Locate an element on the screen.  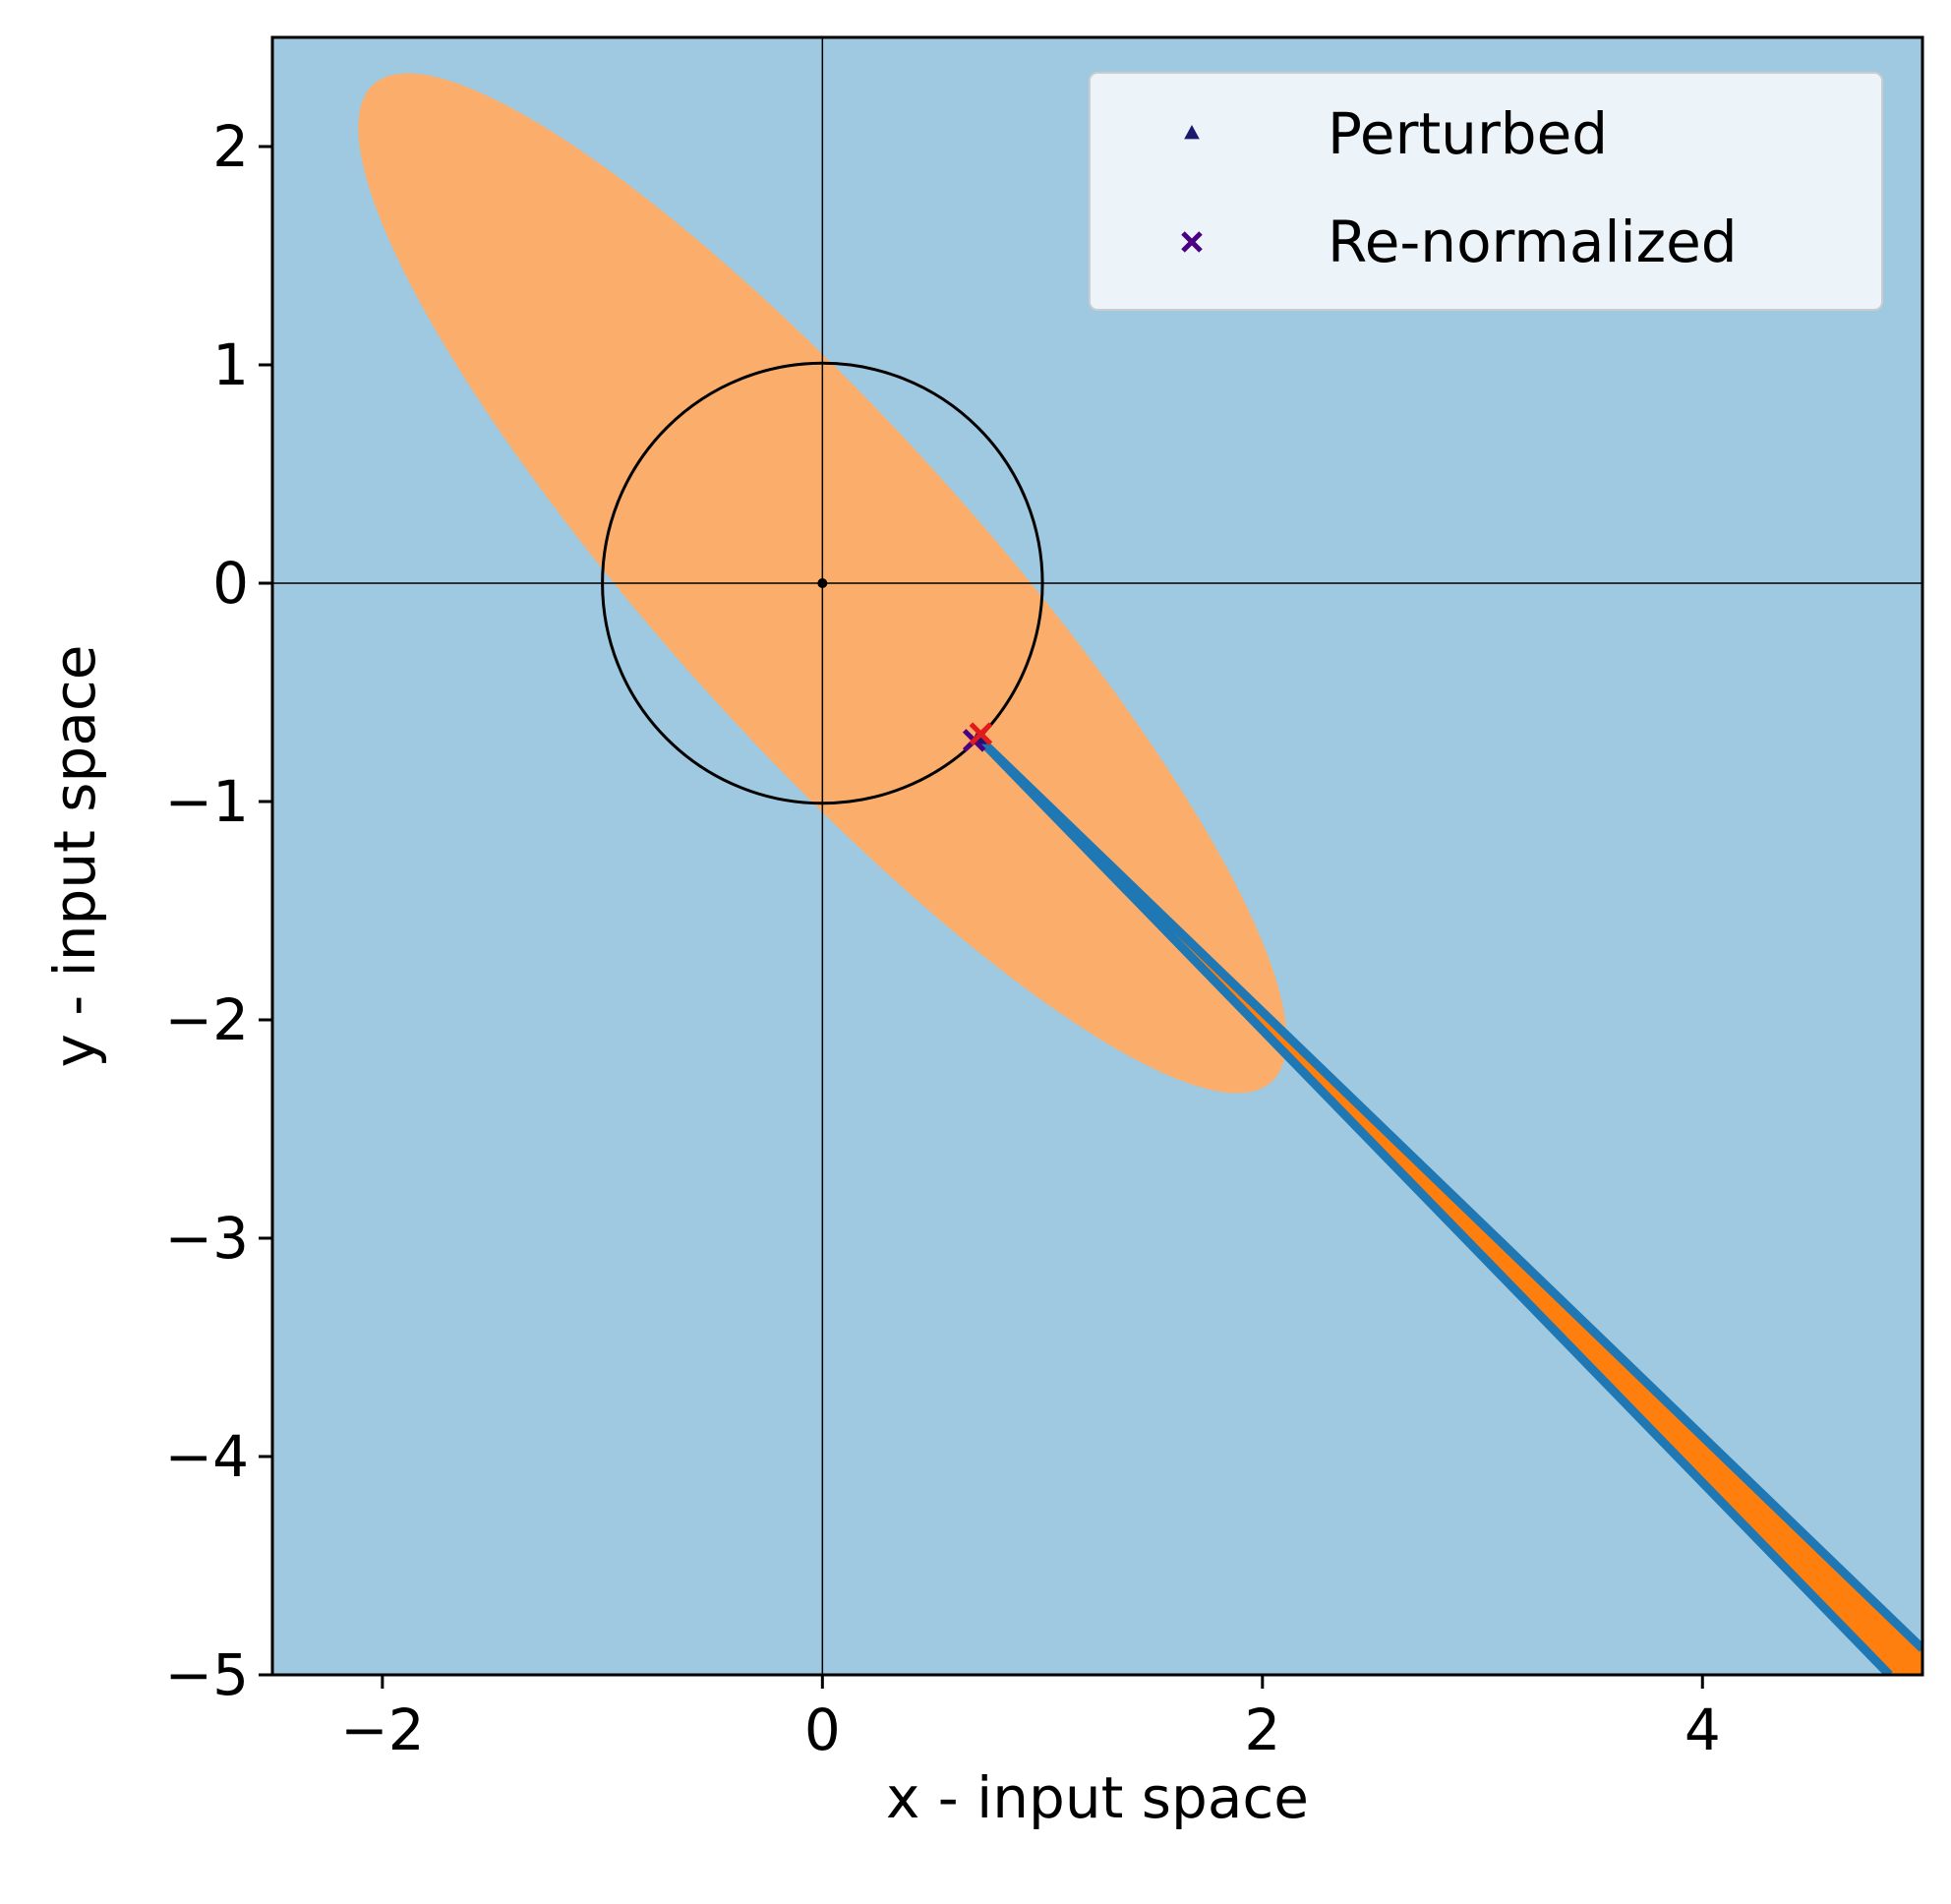
legend-label-1: Perturbed is located at coordinates (1468, 133).